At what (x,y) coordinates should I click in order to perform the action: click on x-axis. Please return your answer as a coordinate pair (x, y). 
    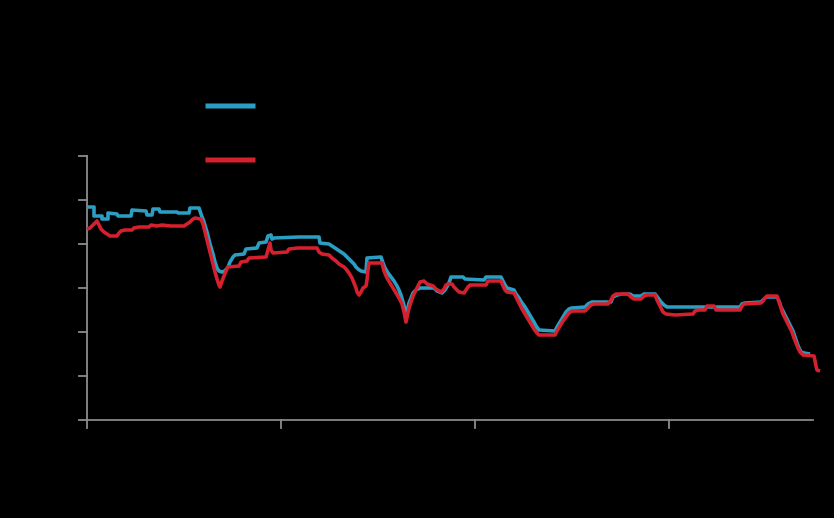
    Looking at the image, I should click on (450, 424).